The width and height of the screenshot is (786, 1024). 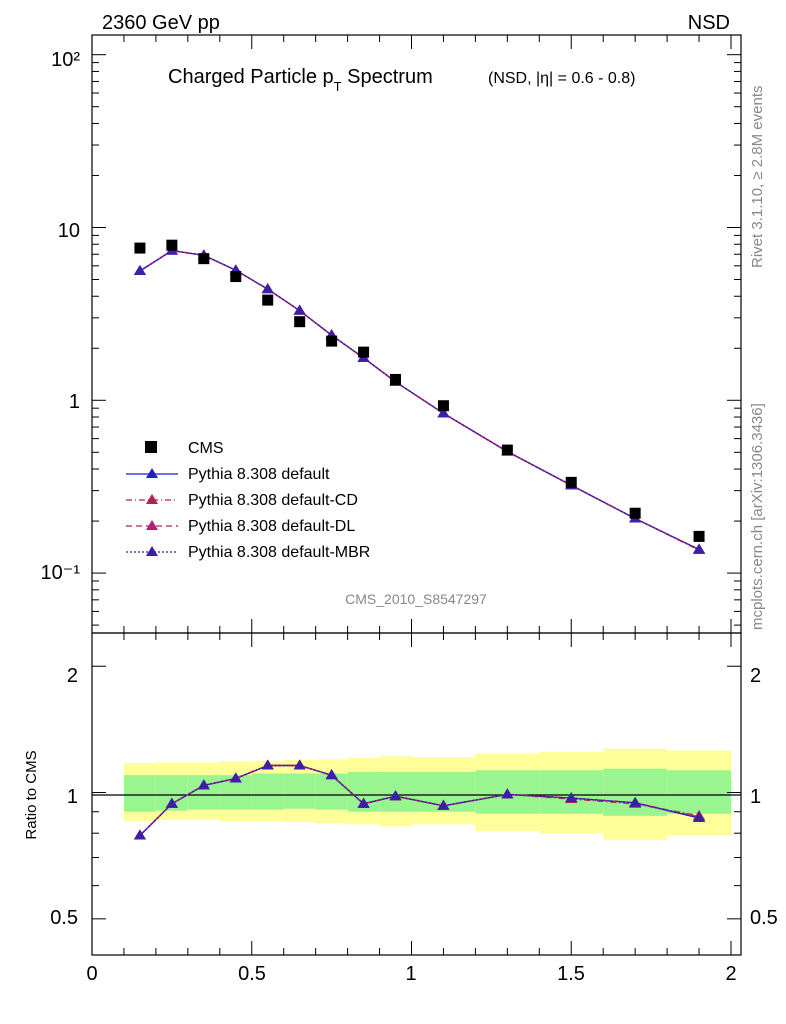 I want to click on ratio-y-tick-label-right-0.5: 0.5, so click(x=764, y=918).